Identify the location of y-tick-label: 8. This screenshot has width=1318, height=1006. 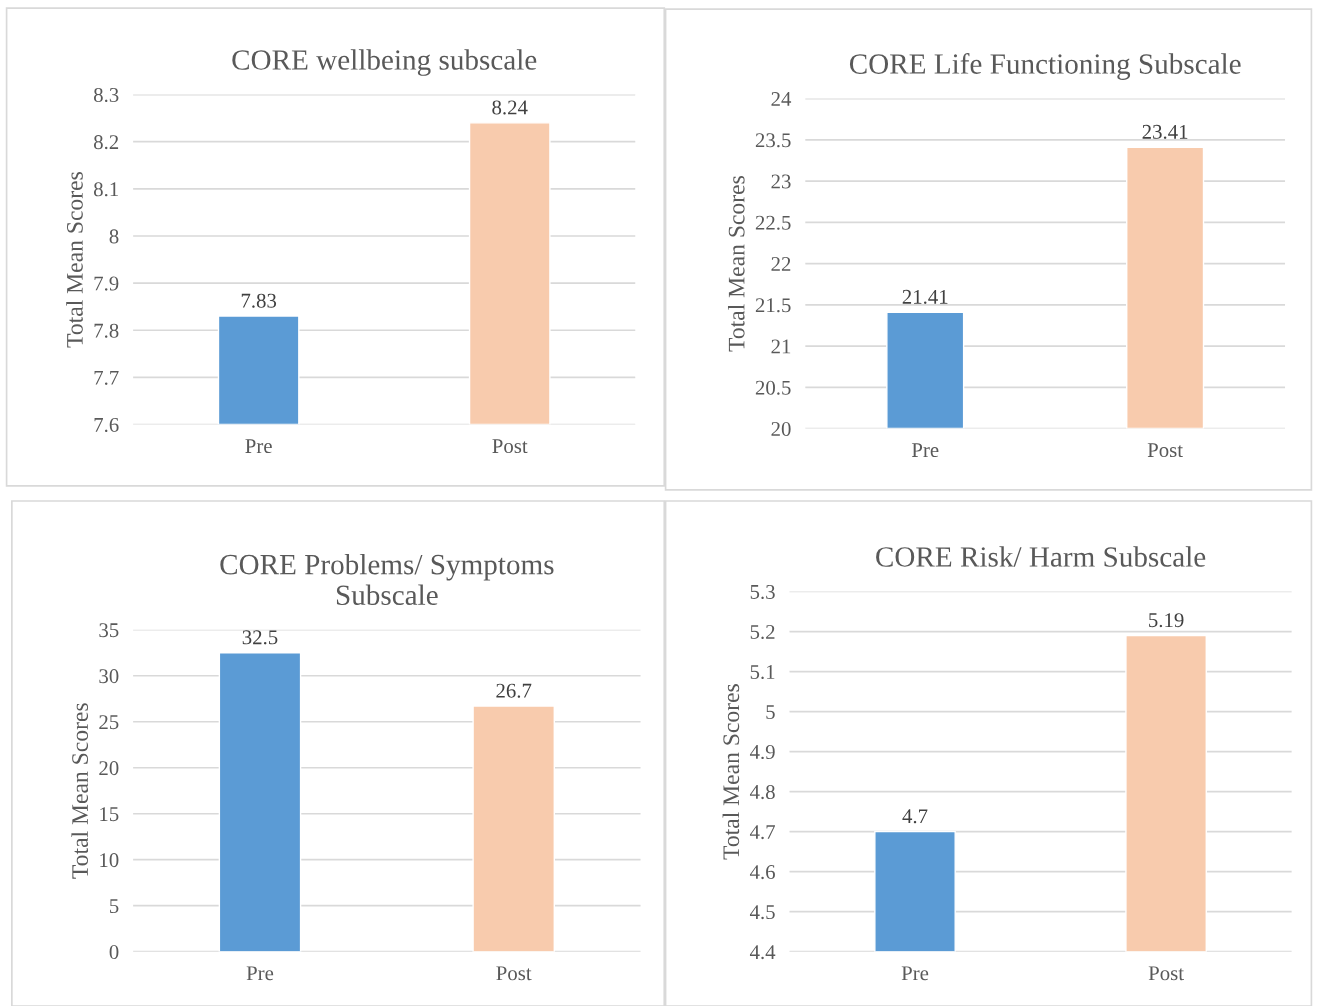
(114, 236).